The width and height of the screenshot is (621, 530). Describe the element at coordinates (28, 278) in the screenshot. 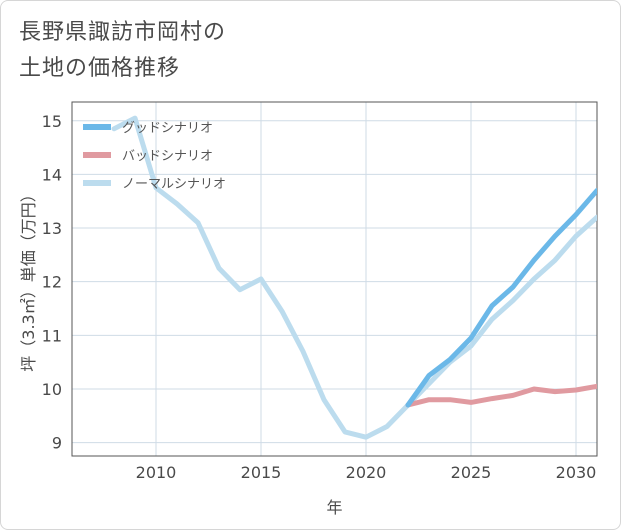

I see `y-axis-label: 坪（3.3㎡）単価（万円）` at that location.